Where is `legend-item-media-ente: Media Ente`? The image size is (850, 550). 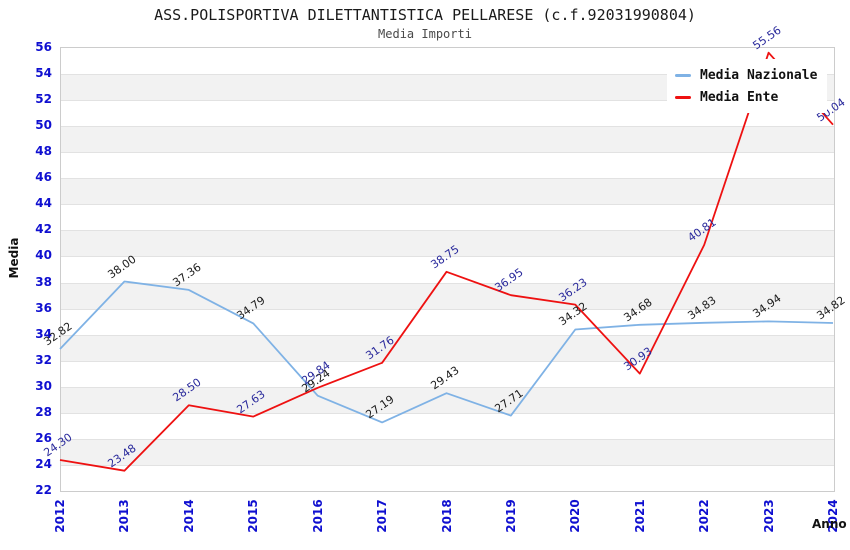 legend-item-media-ente: Media Ente is located at coordinates (746, 97).